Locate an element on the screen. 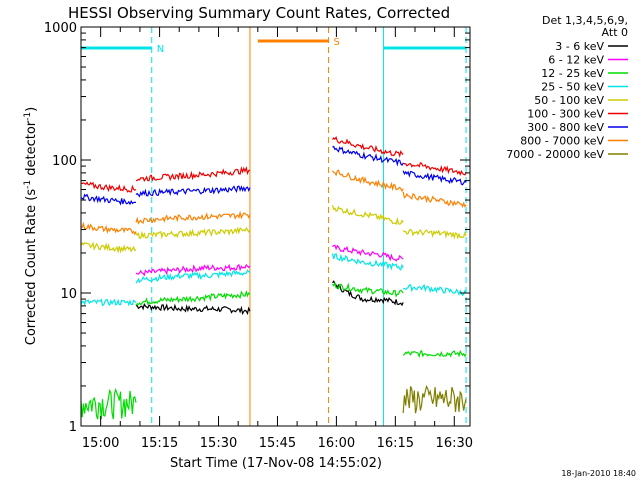  legend-label: 300 - 800 keV is located at coordinates (565, 127).